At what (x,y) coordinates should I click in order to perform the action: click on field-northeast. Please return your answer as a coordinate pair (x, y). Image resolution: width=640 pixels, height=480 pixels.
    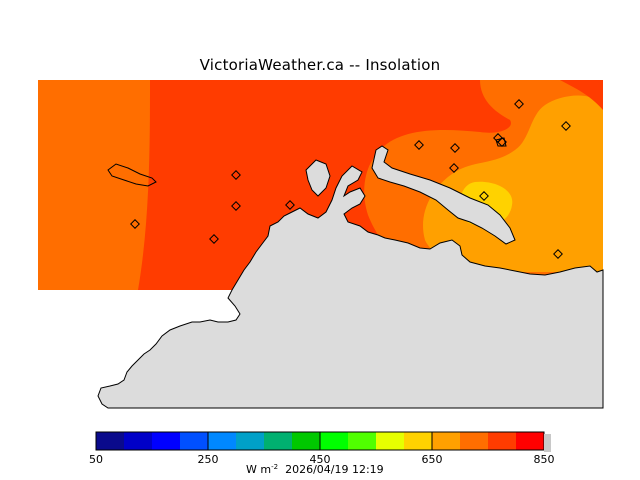
    Looking at the image, I should click on (581, 95).